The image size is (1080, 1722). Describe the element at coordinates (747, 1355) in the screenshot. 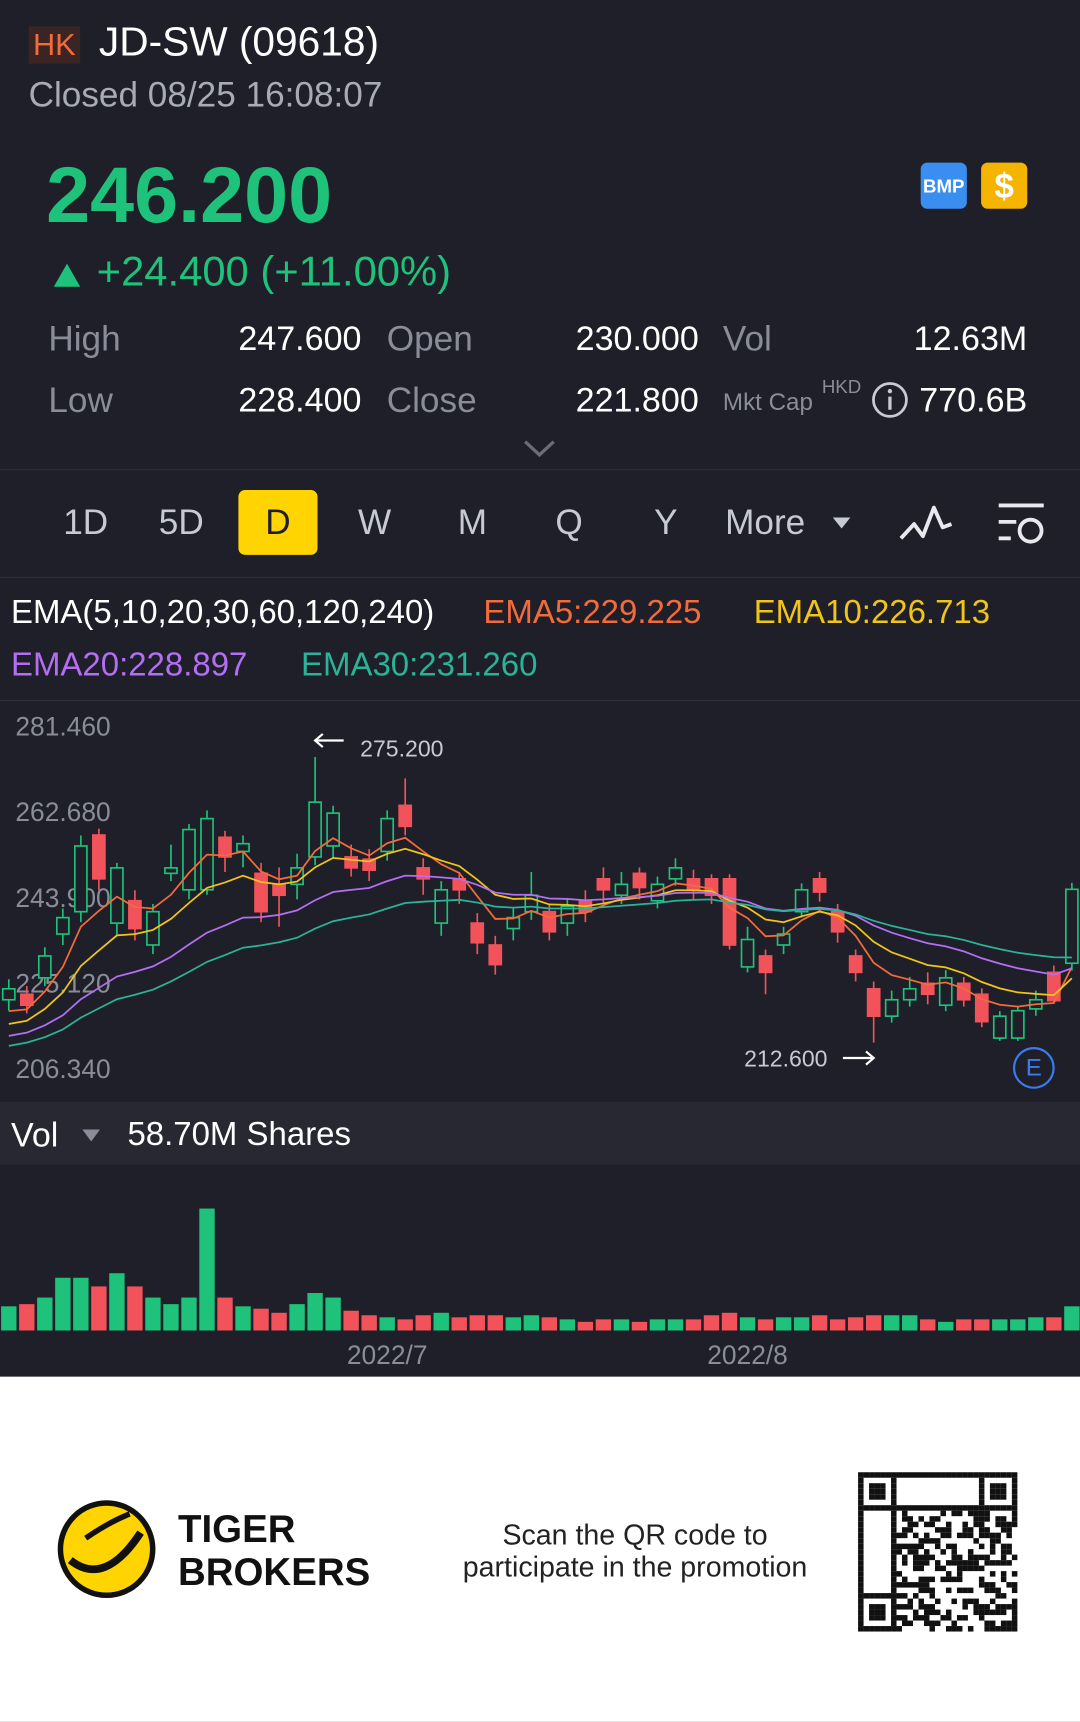

I see `x-tick-label: 2022/8` at that location.